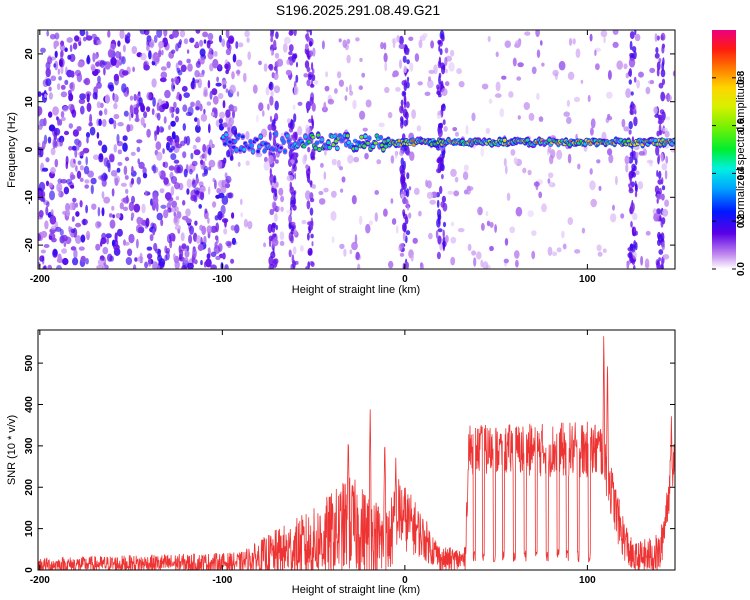 The height and width of the screenshot is (600, 750). What do you see at coordinates (29, 404) in the screenshot?
I see `y-tick-label: 400` at bounding box center [29, 404].